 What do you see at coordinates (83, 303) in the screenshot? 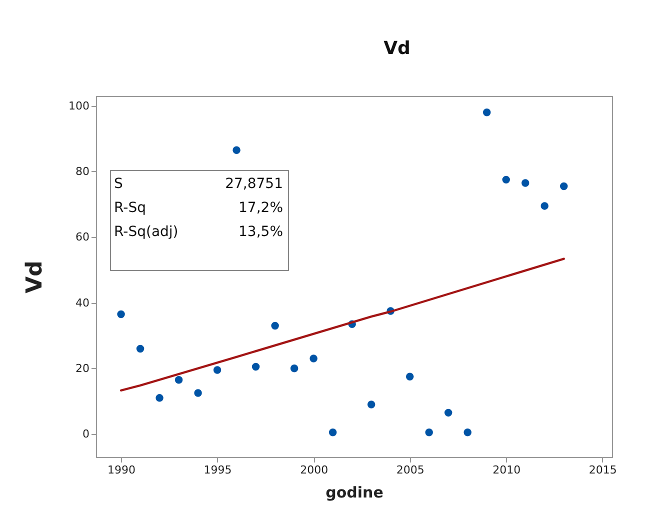
I see `y-tick-label: 40` at bounding box center [83, 303].